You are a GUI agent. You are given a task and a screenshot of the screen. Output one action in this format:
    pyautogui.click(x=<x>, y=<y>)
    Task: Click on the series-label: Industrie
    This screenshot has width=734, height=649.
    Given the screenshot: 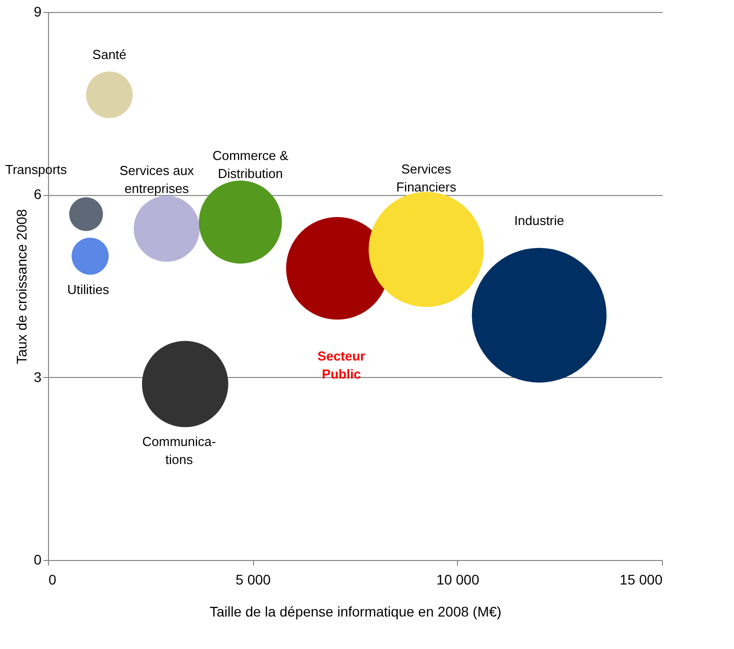 What is the action you would take?
    pyautogui.click(x=539, y=220)
    